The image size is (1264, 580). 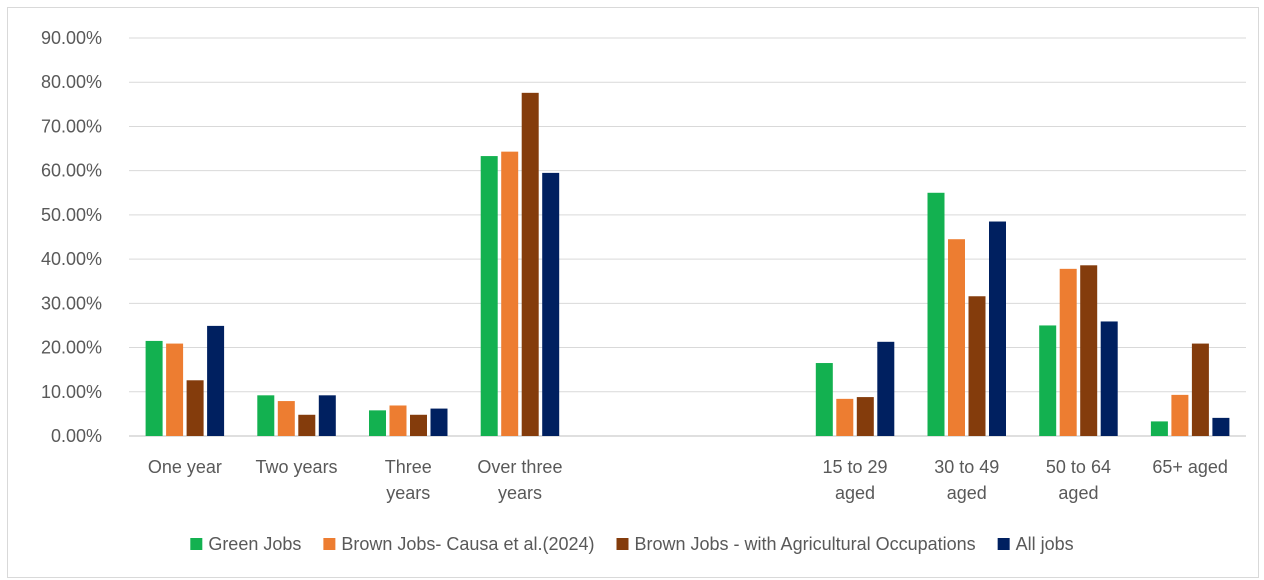 What do you see at coordinates (254, 544) in the screenshot?
I see `legend-label: Green Jobs` at bounding box center [254, 544].